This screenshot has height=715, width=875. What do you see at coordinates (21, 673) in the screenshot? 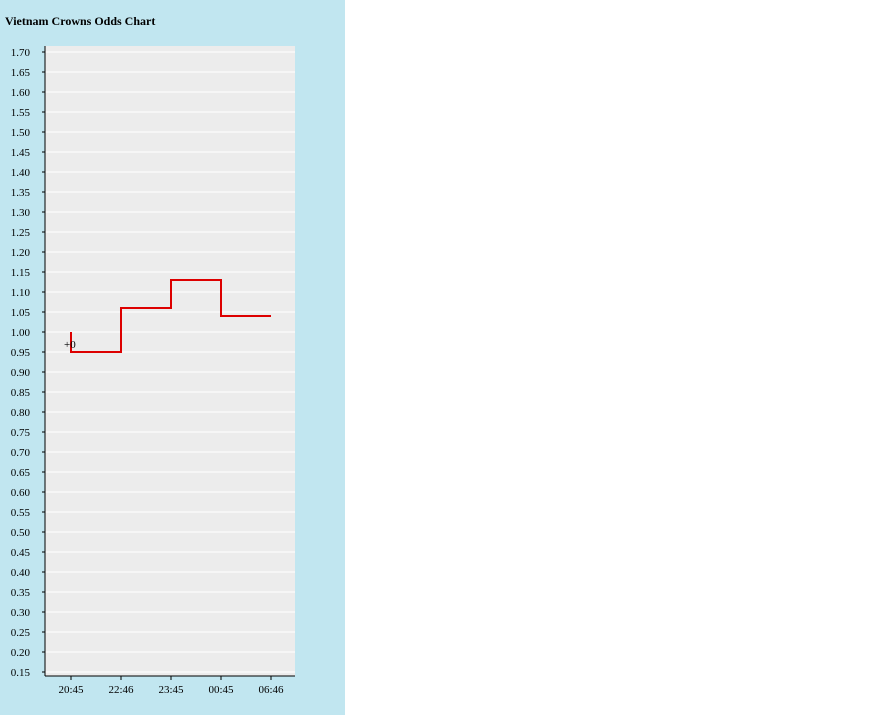
I see `y-tick-label: 0.15` at bounding box center [21, 673].